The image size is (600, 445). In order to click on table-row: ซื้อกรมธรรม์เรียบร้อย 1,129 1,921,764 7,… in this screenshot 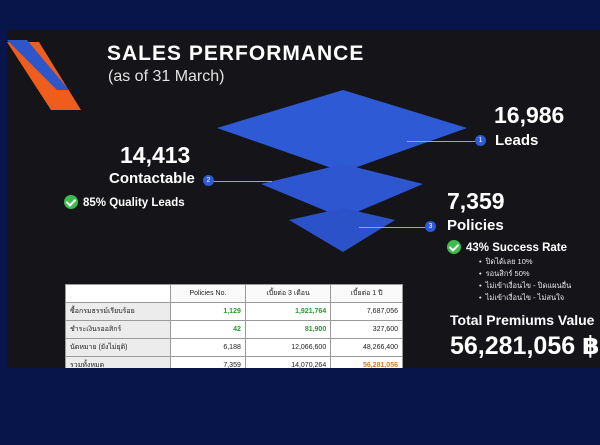, I will do `click(234, 311)`.